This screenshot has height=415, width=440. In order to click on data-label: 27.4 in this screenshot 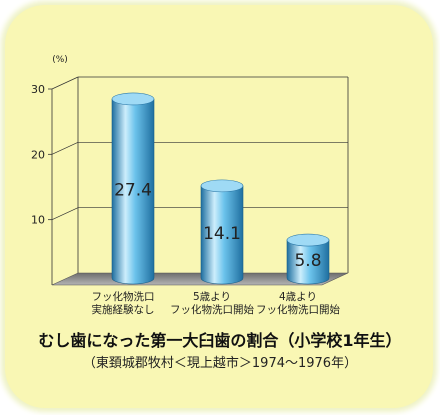, I will do `click(133, 190)`.